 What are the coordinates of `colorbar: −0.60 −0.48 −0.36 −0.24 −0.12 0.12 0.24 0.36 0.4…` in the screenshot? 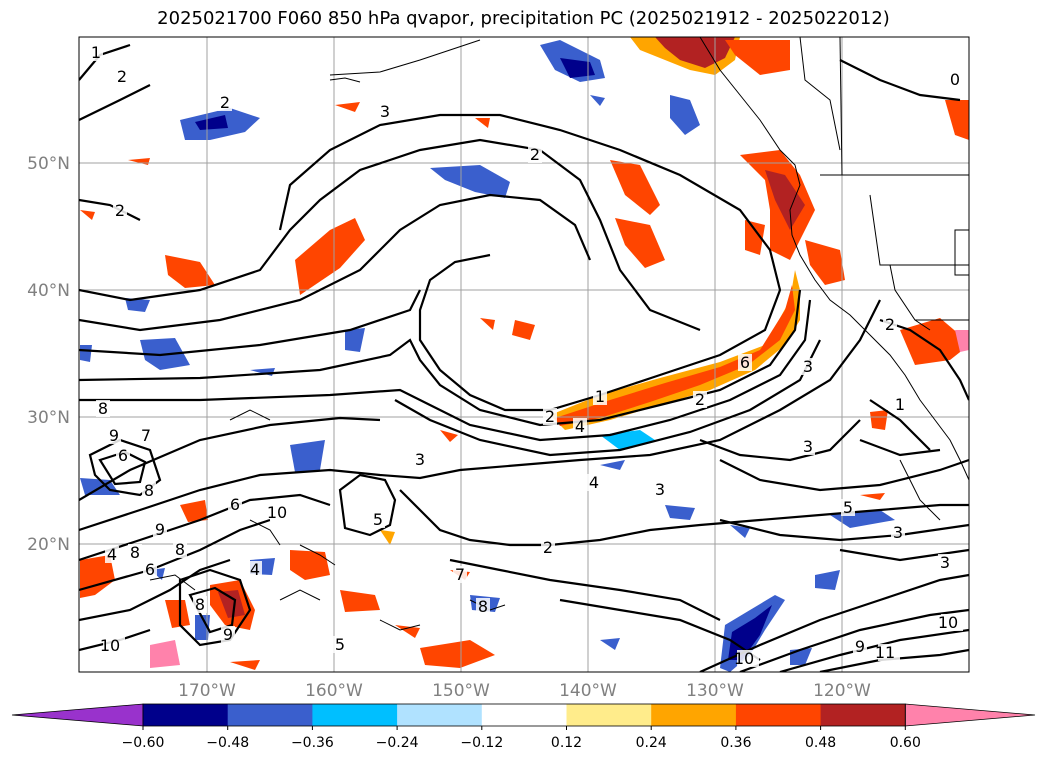 It's located at (523, 727).